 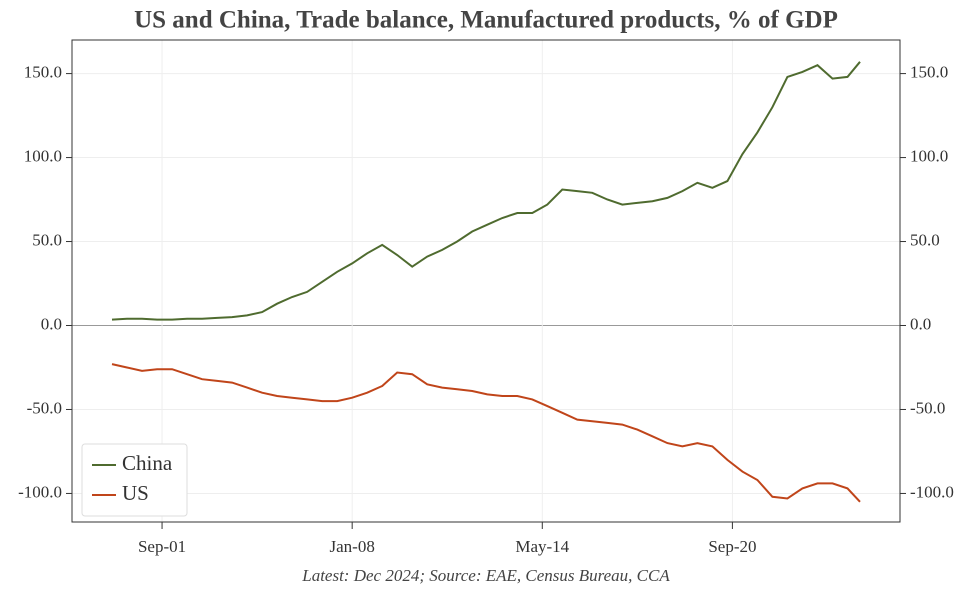 I want to click on y2-tick-label: -100.0, so click(x=932, y=491).